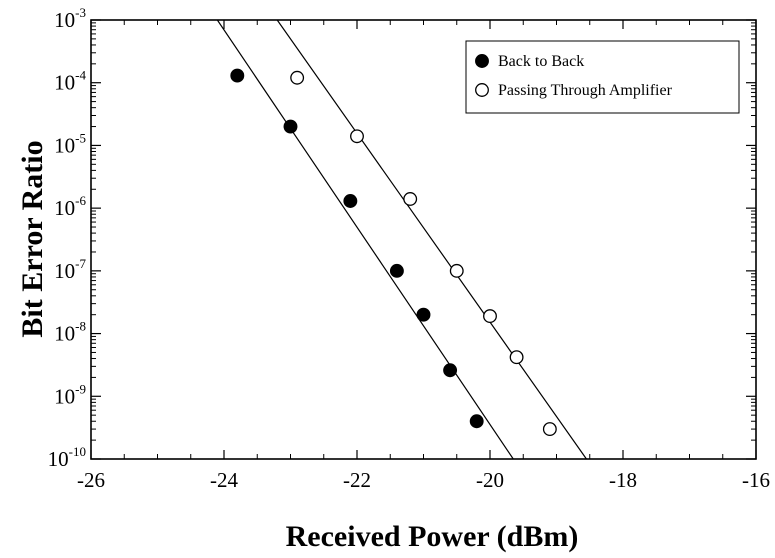 The height and width of the screenshot is (558, 775). Describe the element at coordinates (67, 457) in the screenshot. I see `y-tick-label: 10⁻¹⁰` at that location.